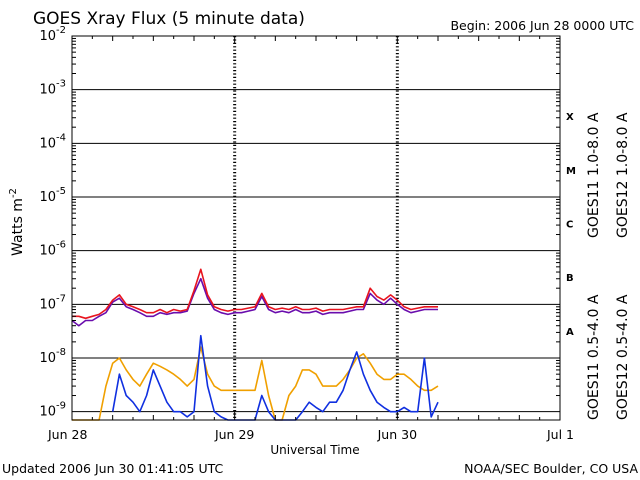 This screenshot has width=640, height=480. Describe the element at coordinates (623, 357) in the screenshot. I see `legend-goes12-short: GOES12 0.5-4.0 A` at that location.